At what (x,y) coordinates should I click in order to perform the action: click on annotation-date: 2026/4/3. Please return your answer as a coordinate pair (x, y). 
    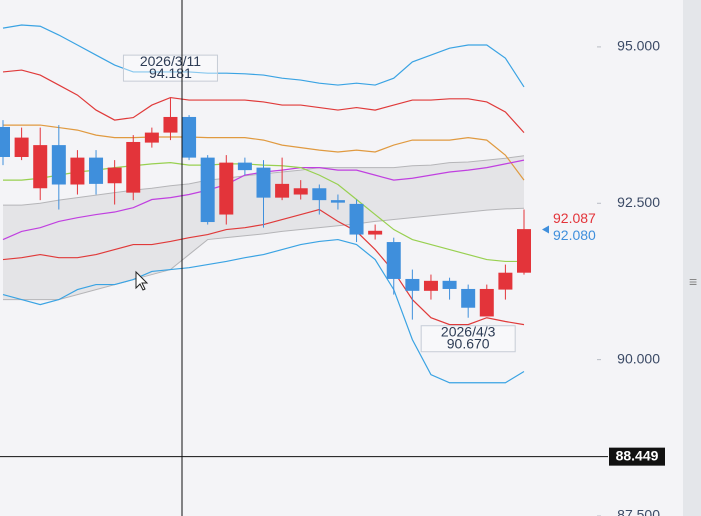
    Looking at the image, I should click on (468, 331).